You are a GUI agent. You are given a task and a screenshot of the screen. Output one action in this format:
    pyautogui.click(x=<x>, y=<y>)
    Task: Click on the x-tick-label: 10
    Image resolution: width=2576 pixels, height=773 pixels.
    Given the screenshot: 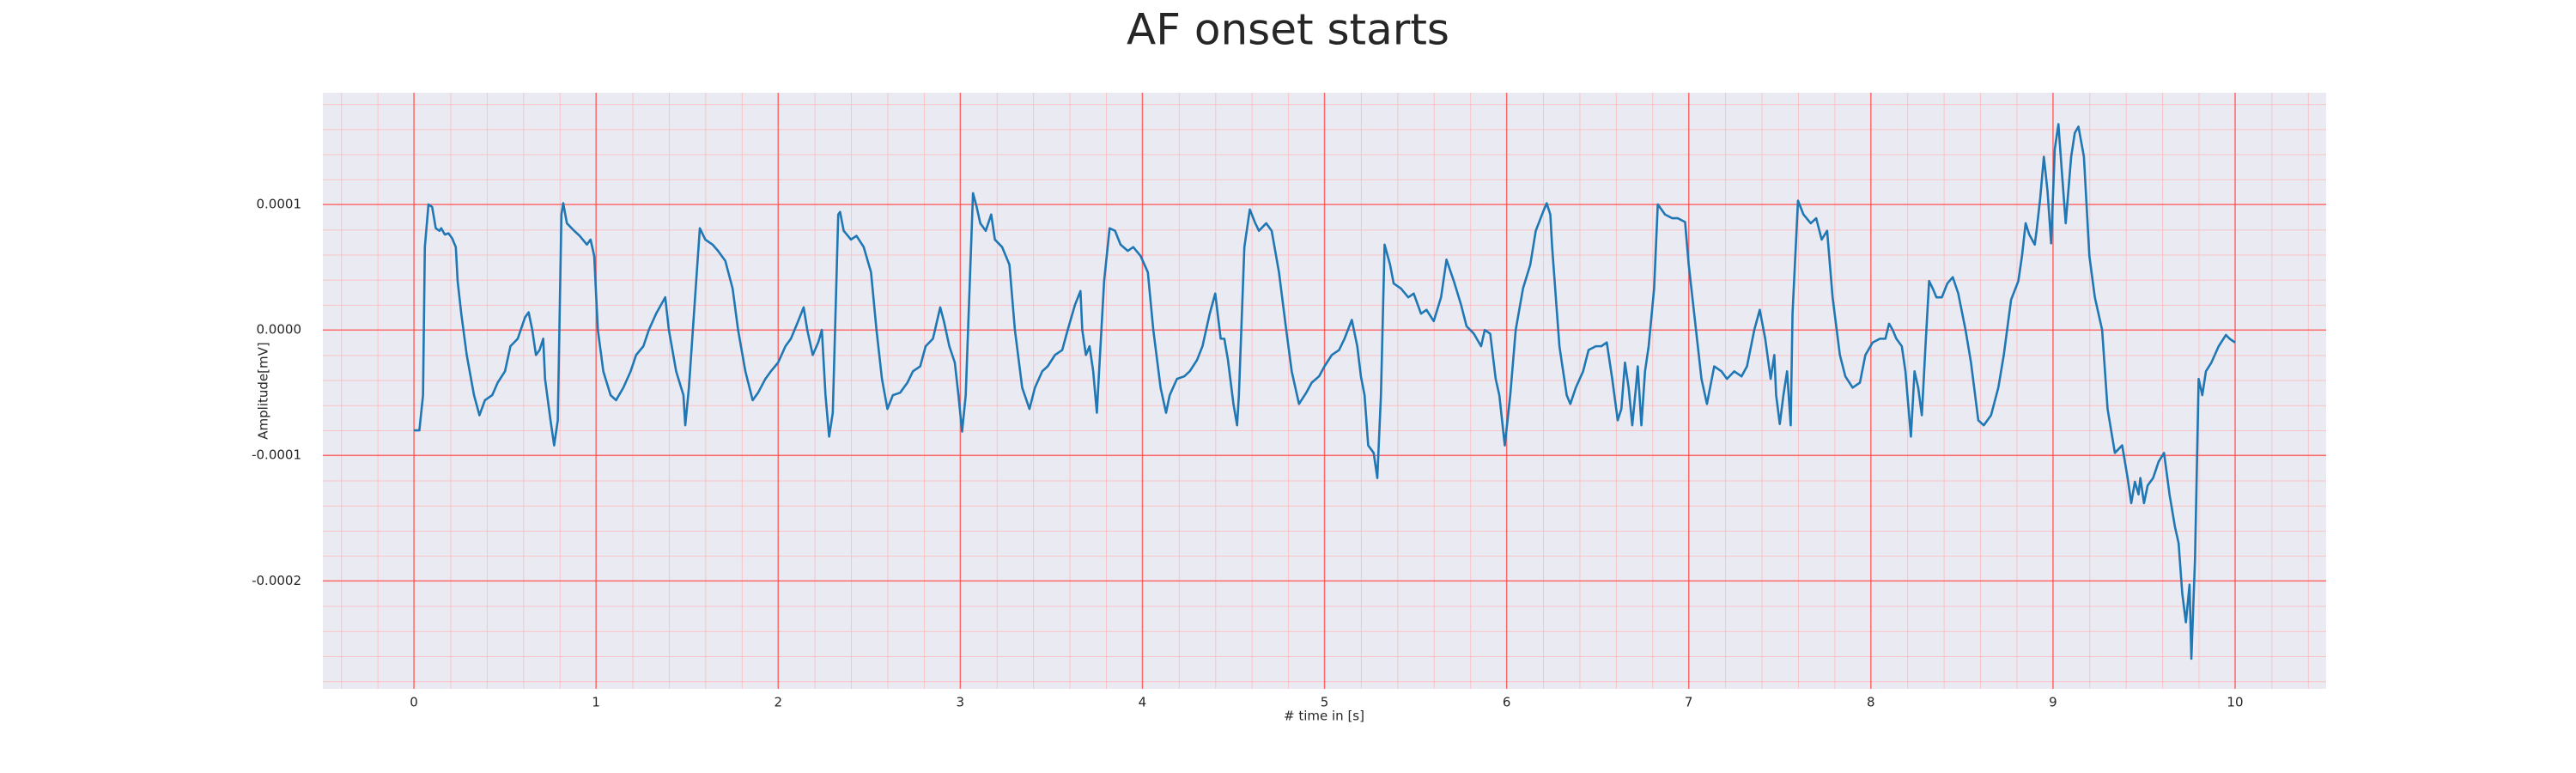 What is the action you would take?
    pyautogui.click(x=2235, y=702)
    